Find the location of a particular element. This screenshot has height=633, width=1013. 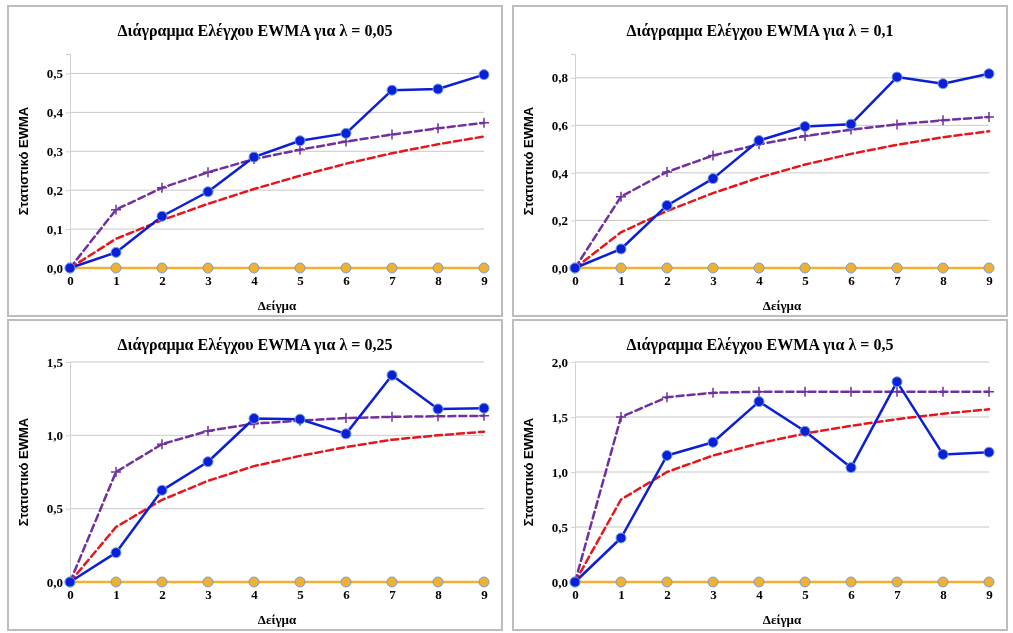

chart-title: Διάγραμμα Ελέγχου EWMA για λ = 0,25 is located at coordinates (255, 345).